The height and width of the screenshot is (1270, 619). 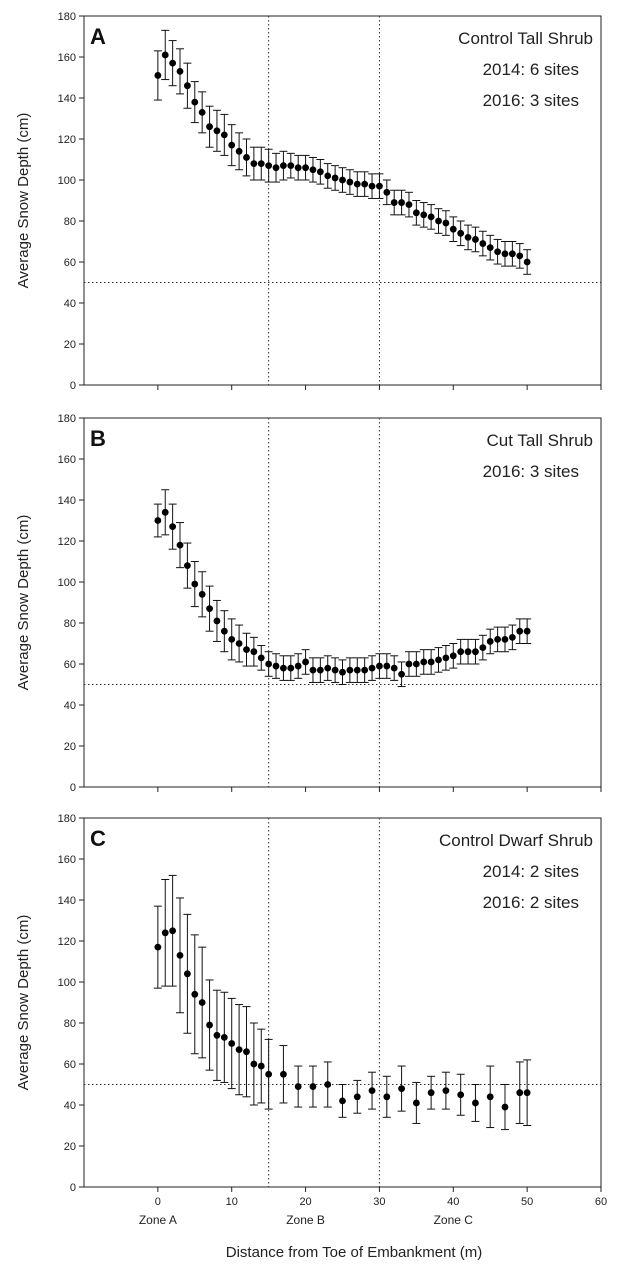 What do you see at coordinates (67, 460) in the screenshot?
I see `y-tick-label: 160` at bounding box center [67, 460].